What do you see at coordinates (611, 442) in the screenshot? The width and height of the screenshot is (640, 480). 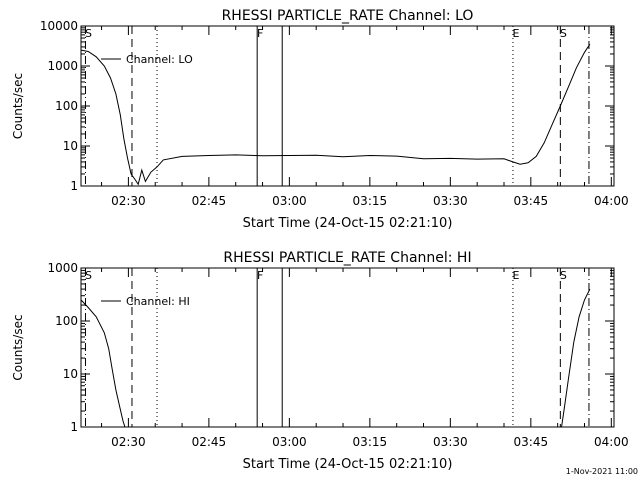 I see `chart2-x-tick-label: 04:00` at bounding box center [611, 442].